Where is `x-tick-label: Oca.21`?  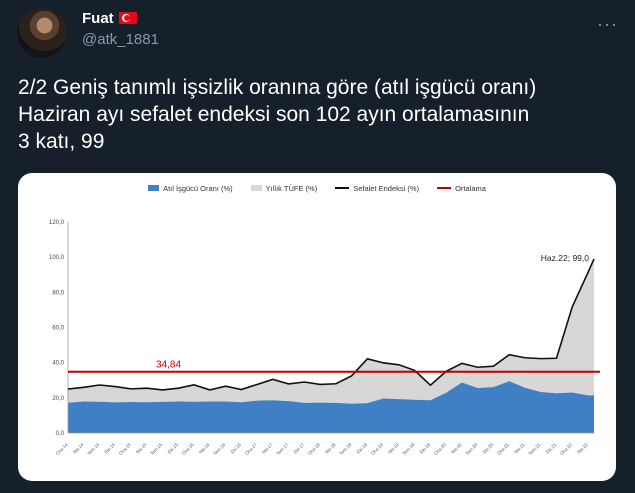
x-tick-label: Oca.21 is located at coordinates (503, 449).